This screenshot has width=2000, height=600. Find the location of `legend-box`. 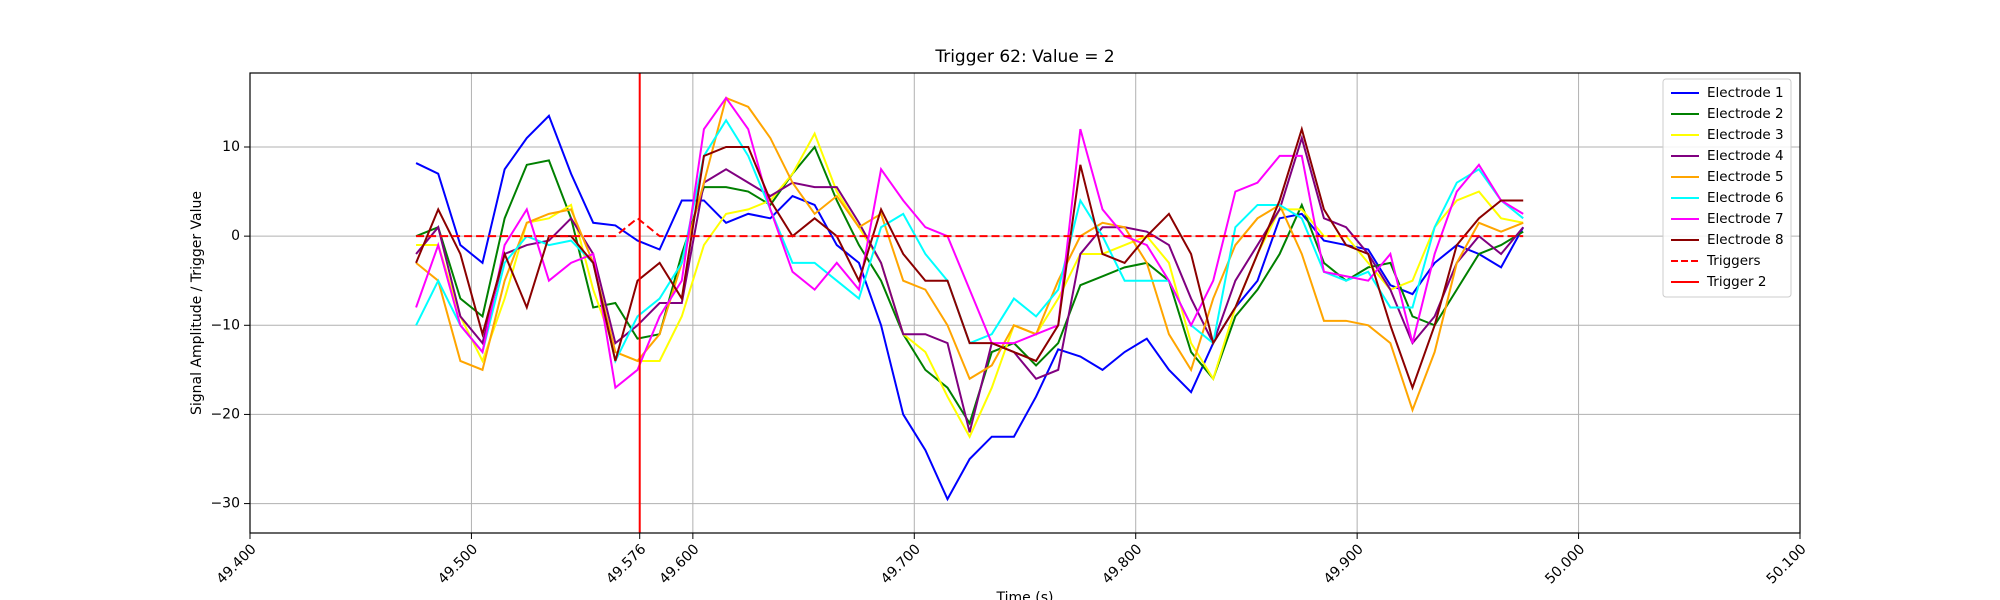

legend-box is located at coordinates (1727, 188).